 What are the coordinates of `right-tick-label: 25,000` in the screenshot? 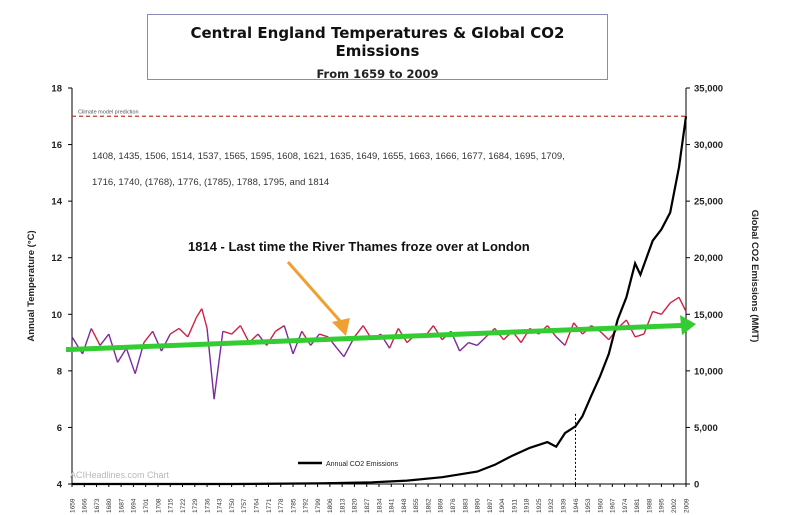 It's located at (708, 202).